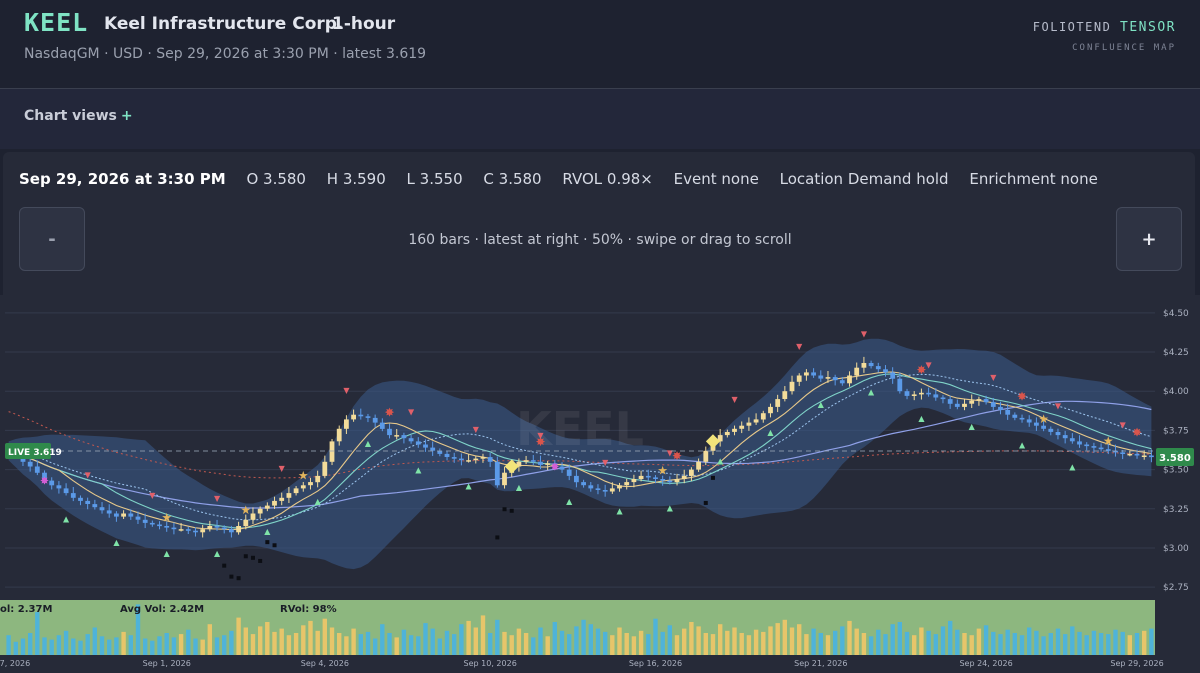 The height and width of the screenshot is (673, 1200). Describe the element at coordinates (1176, 549) in the screenshot. I see `y-tick-label: $3.00` at that location.